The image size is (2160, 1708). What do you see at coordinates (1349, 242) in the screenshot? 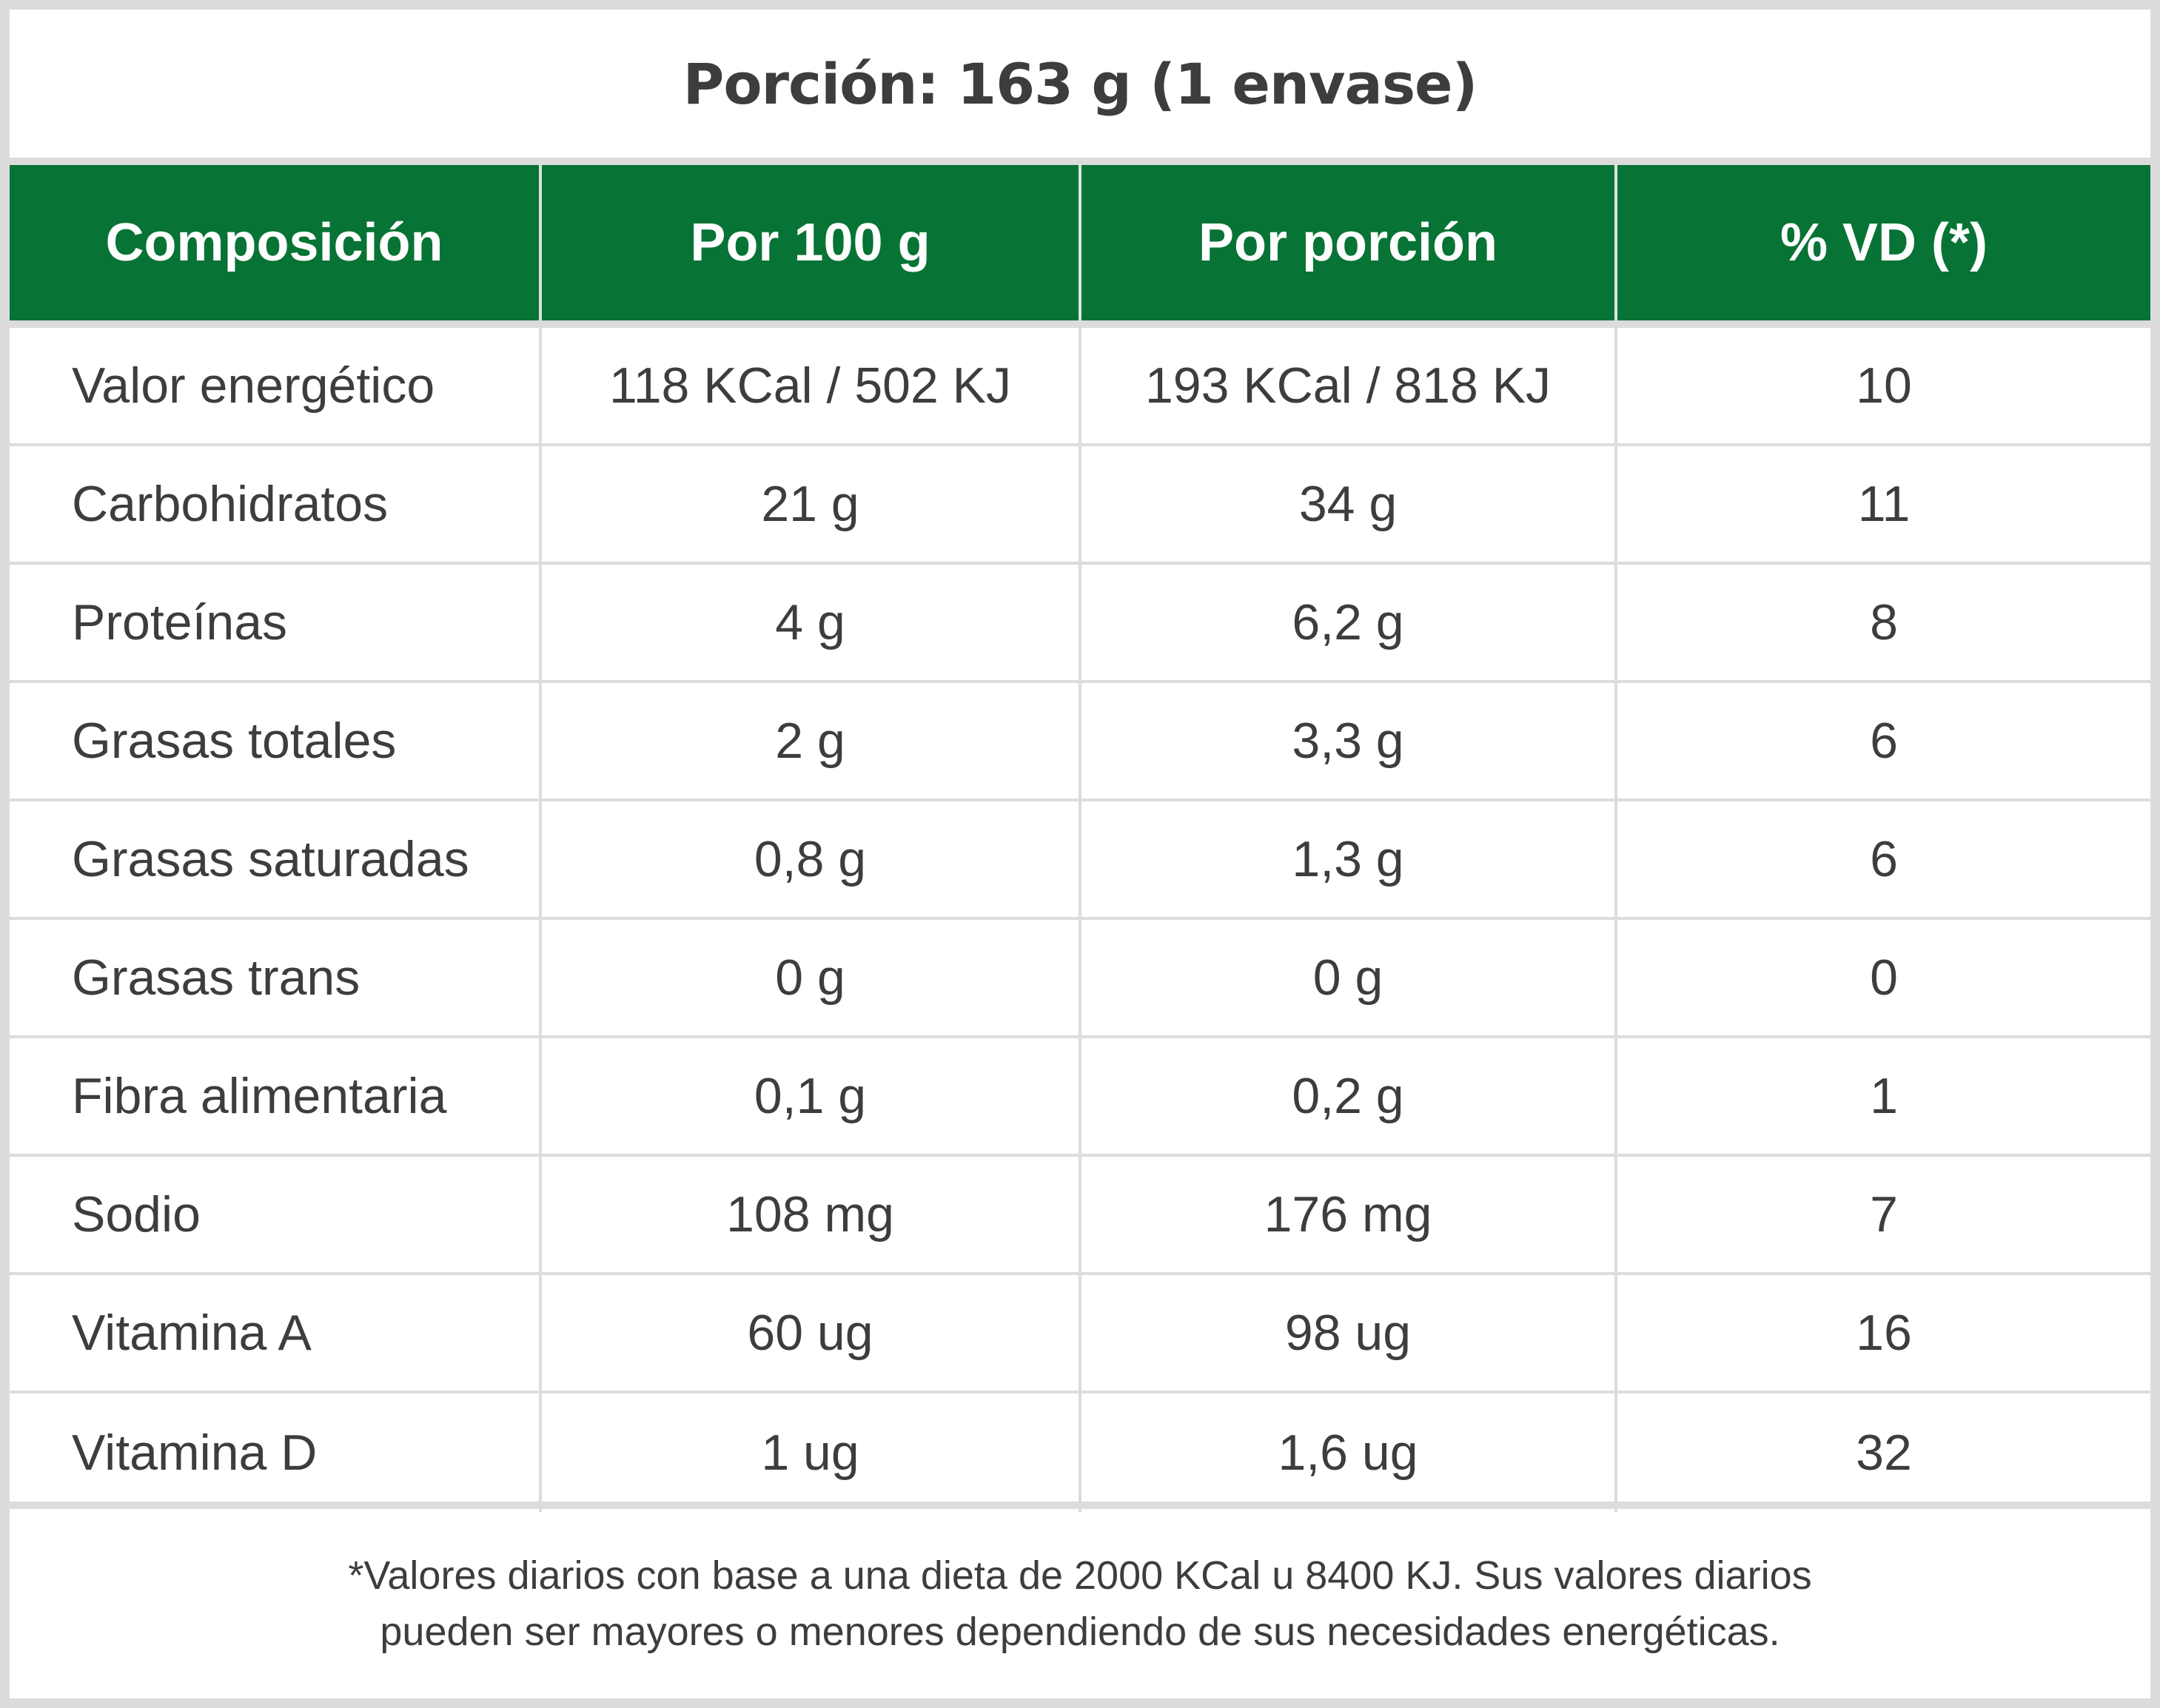
I see `header-por-porcion: Por porción` at bounding box center [1349, 242].